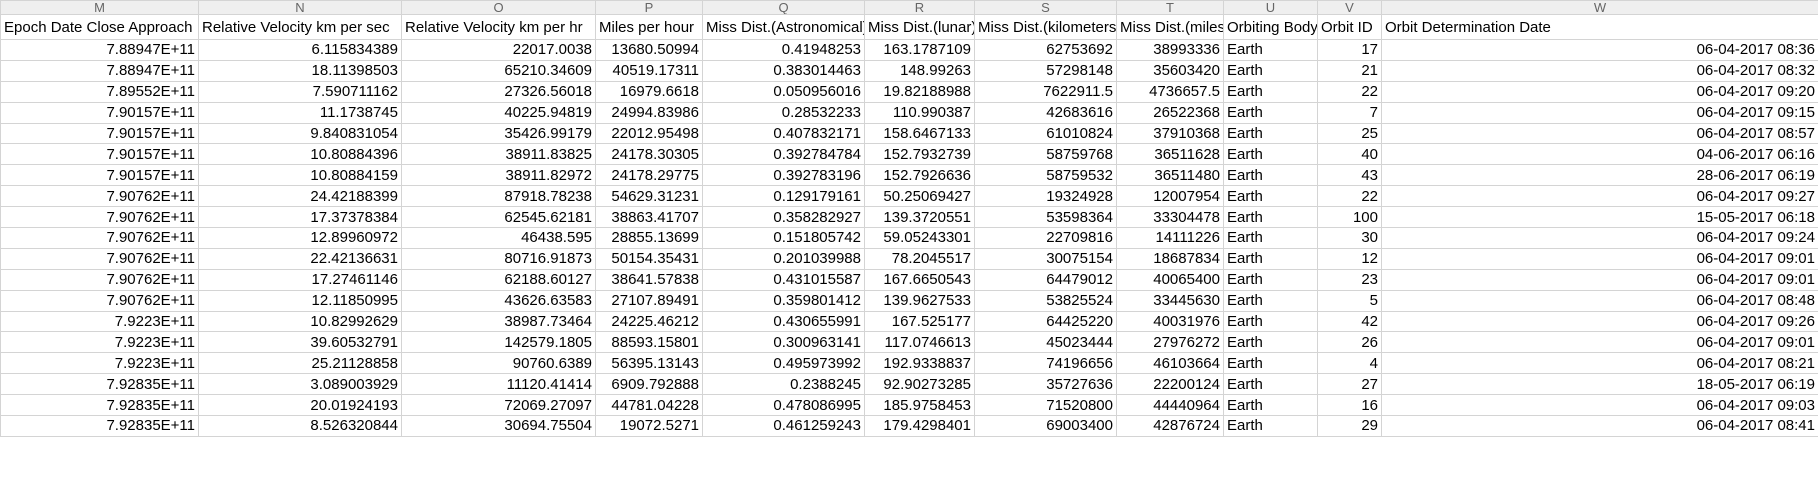 Image resolution: width=1818 pixels, height=501 pixels. Describe the element at coordinates (1045, 133) in the screenshot. I see `table-cell: 61010824` at that location.